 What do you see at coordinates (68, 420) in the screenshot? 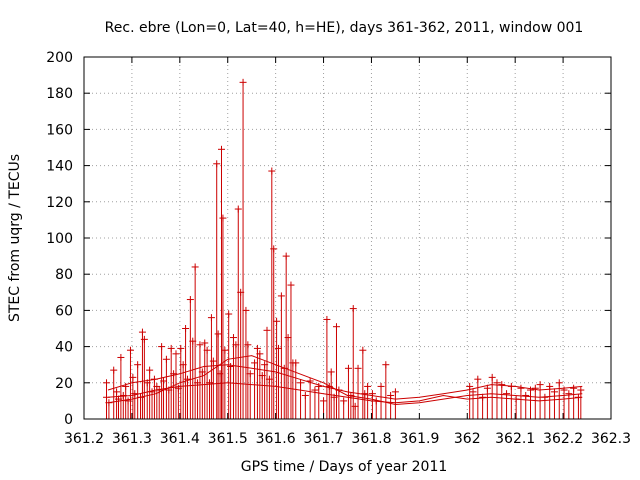
I see `y-tick-label: 0` at bounding box center [68, 420].